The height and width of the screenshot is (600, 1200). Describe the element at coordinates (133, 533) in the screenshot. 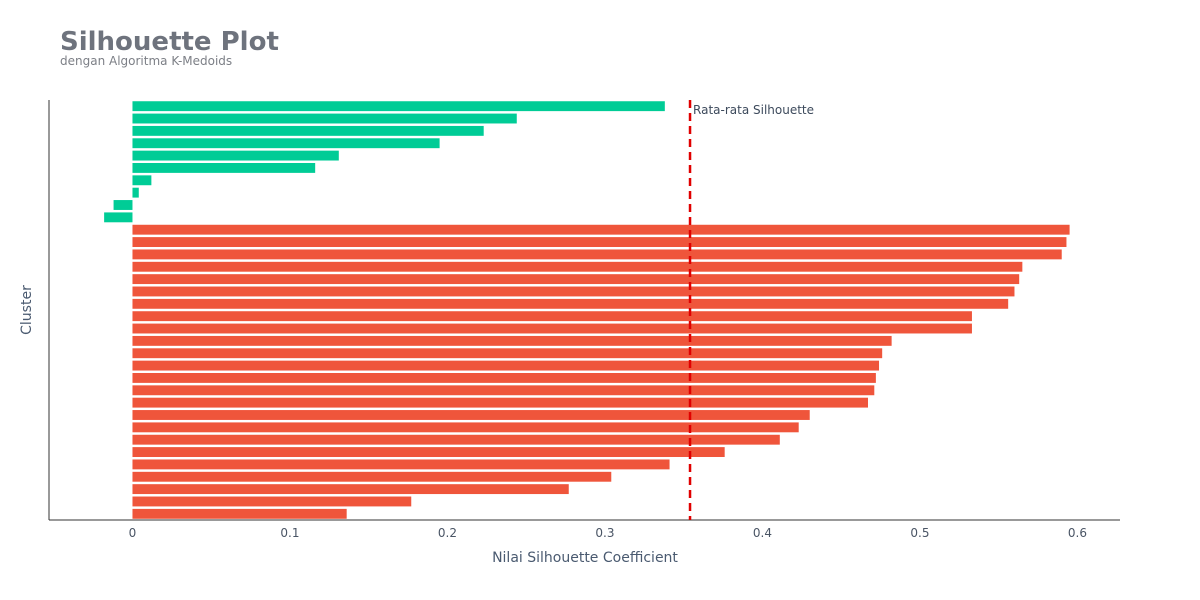

I see `x-tick-label: 0` at that location.